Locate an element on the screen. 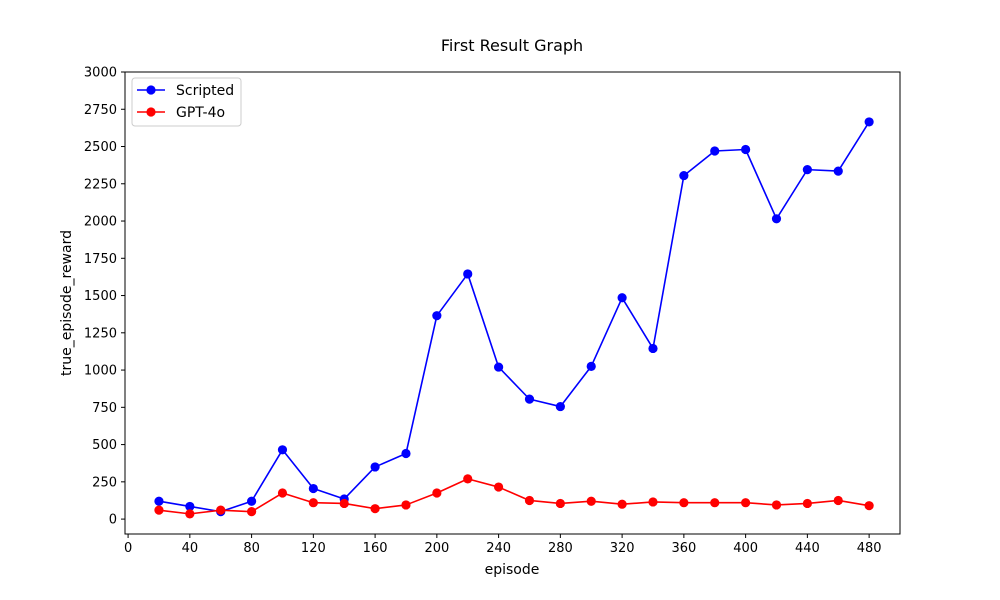  x-tick-label: 240 is located at coordinates (498, 548).